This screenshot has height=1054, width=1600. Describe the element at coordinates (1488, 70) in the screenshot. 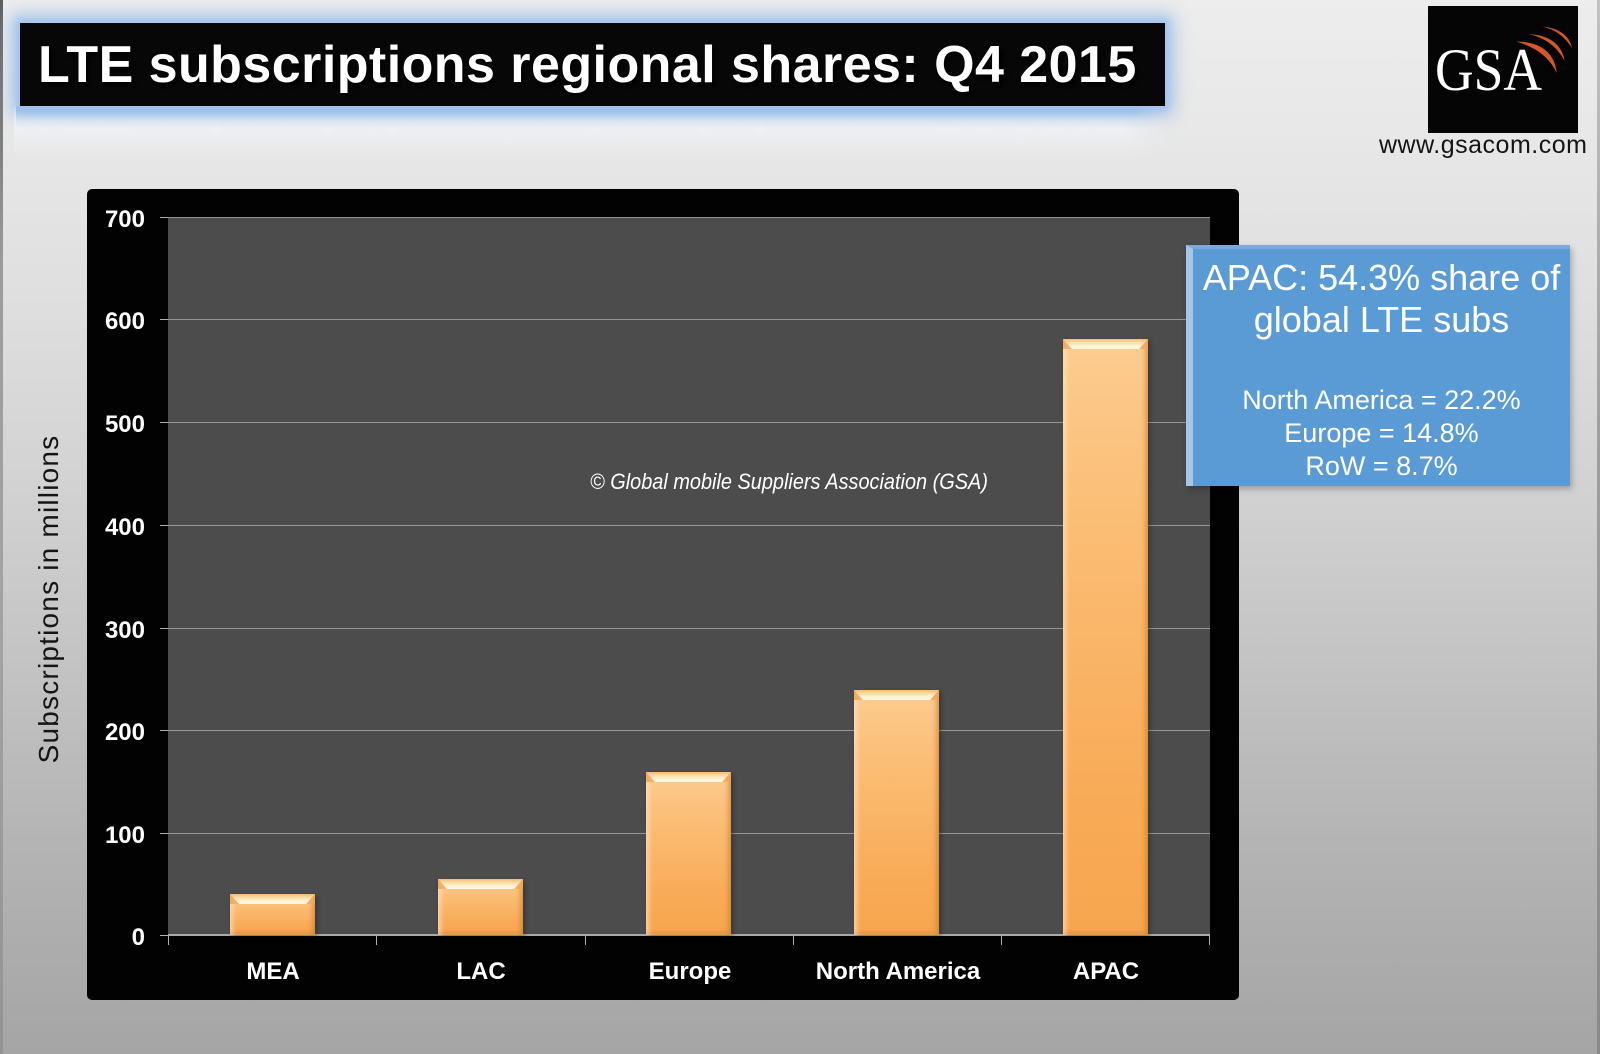

I see `svg-text: GSA` at that location.